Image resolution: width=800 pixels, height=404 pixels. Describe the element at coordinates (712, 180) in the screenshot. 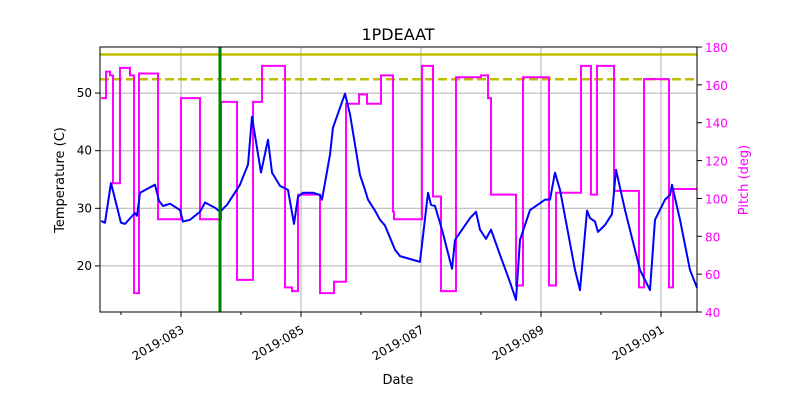

I see `y-axis-right: 40 60 80 100 120 140 160 180` at that location.